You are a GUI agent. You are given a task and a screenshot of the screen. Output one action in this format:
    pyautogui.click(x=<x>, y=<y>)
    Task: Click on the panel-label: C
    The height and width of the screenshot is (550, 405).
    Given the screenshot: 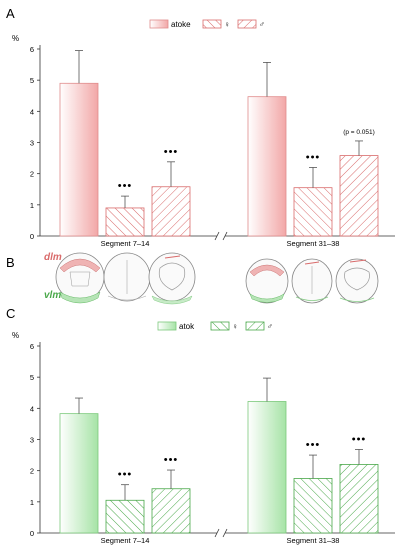 What is the action you would take?
    pyautogui.click(x=10, y=313)
    